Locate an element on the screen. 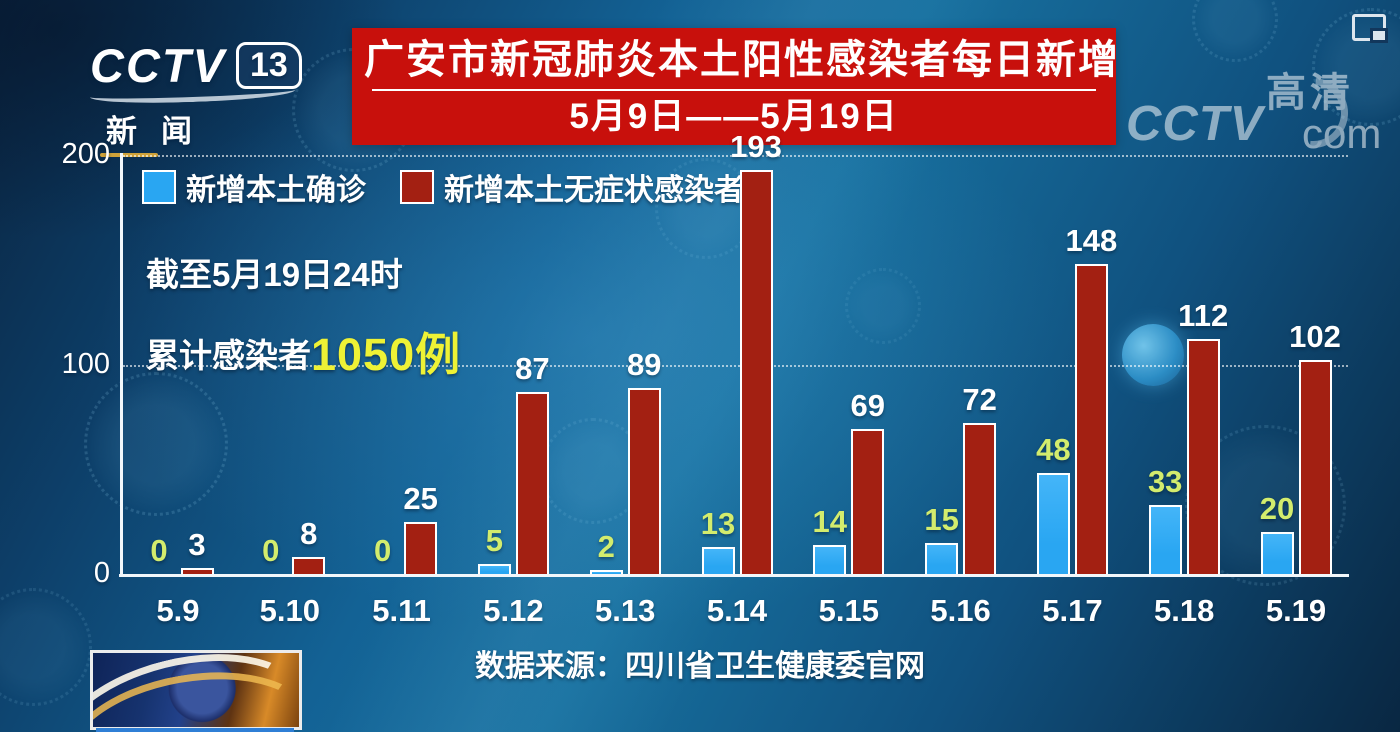 This screenshot has height=732, width=1400. cctv-com-watermark: CCTV 高清 com is located at coordinates (1263, 113).